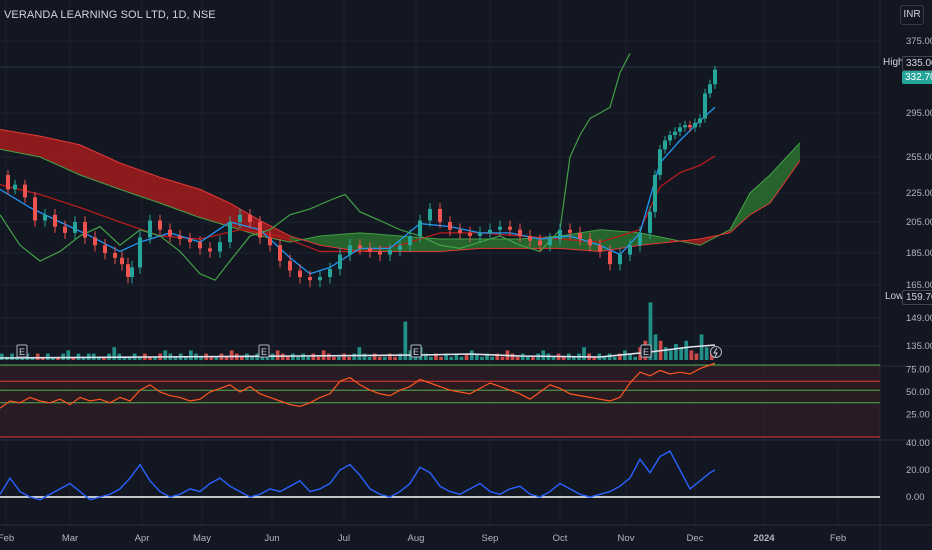 The width and height of the screenshot is (932, 550). Describe the element at coordinates (440, 400) in the screenshot. I see `rsi-panel` at that location.